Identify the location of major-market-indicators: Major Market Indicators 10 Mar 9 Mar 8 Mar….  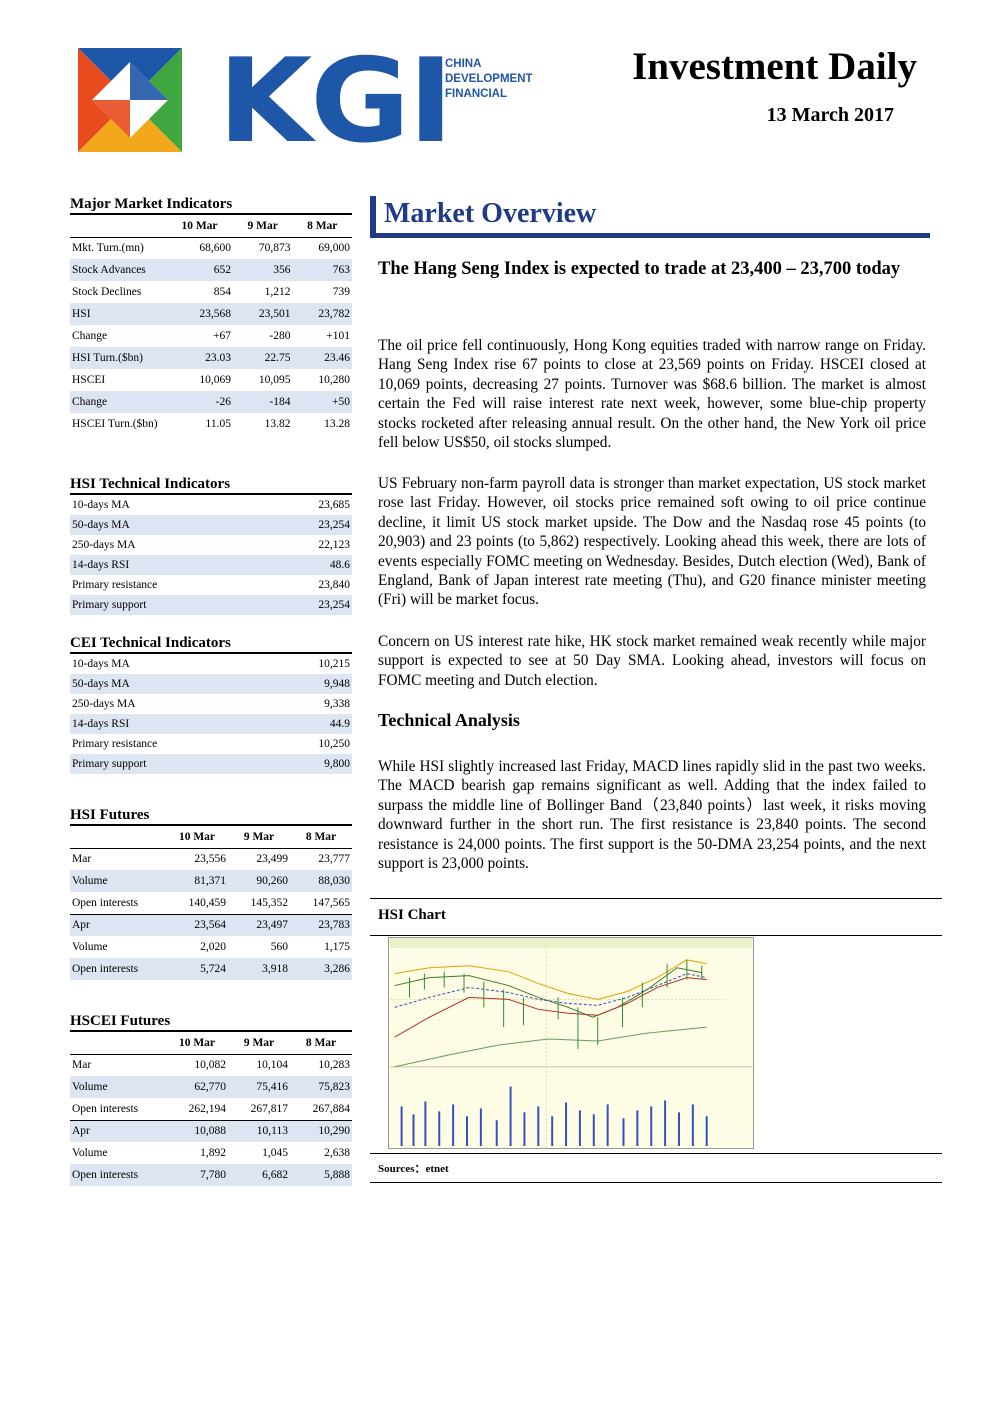
(211, 315).